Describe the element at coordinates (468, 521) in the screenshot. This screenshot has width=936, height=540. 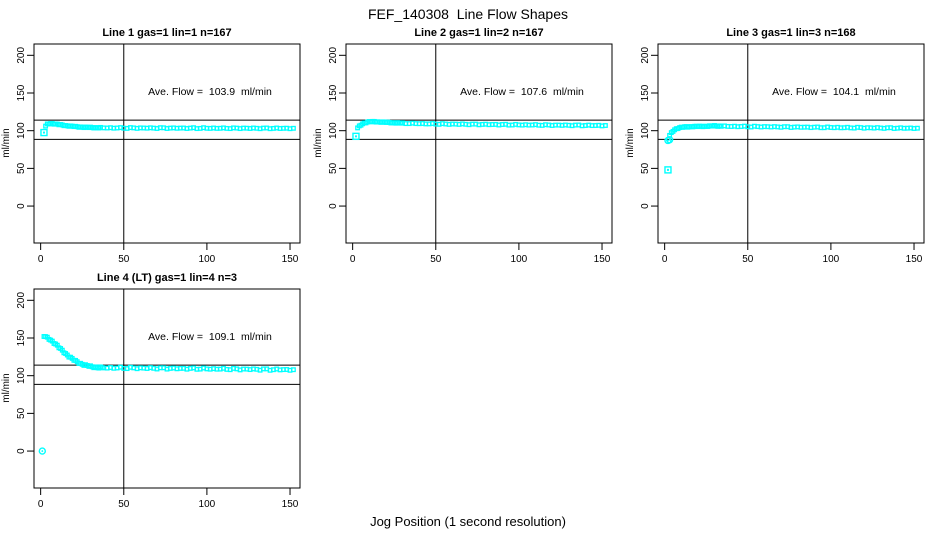
I see `x-axis-label: Jog Position (1 second resolution)` at that location.